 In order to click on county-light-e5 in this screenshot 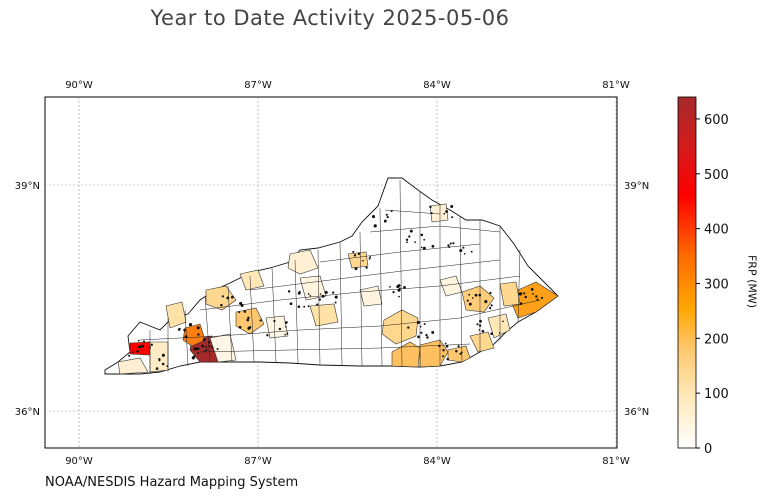, I will do `click(451, 286)`.